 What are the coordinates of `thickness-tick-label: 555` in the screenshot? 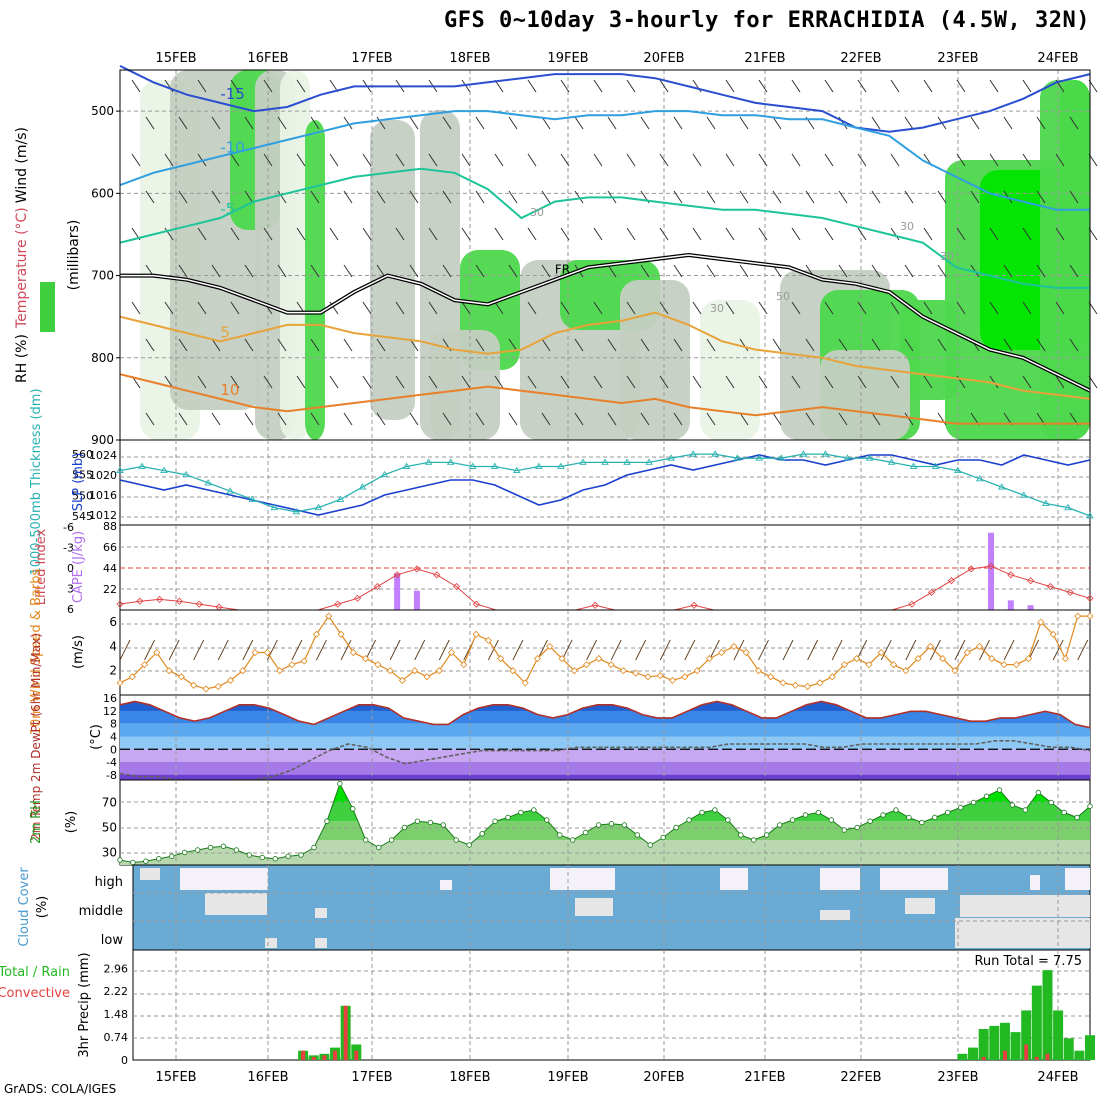 It's located at (82, 475).